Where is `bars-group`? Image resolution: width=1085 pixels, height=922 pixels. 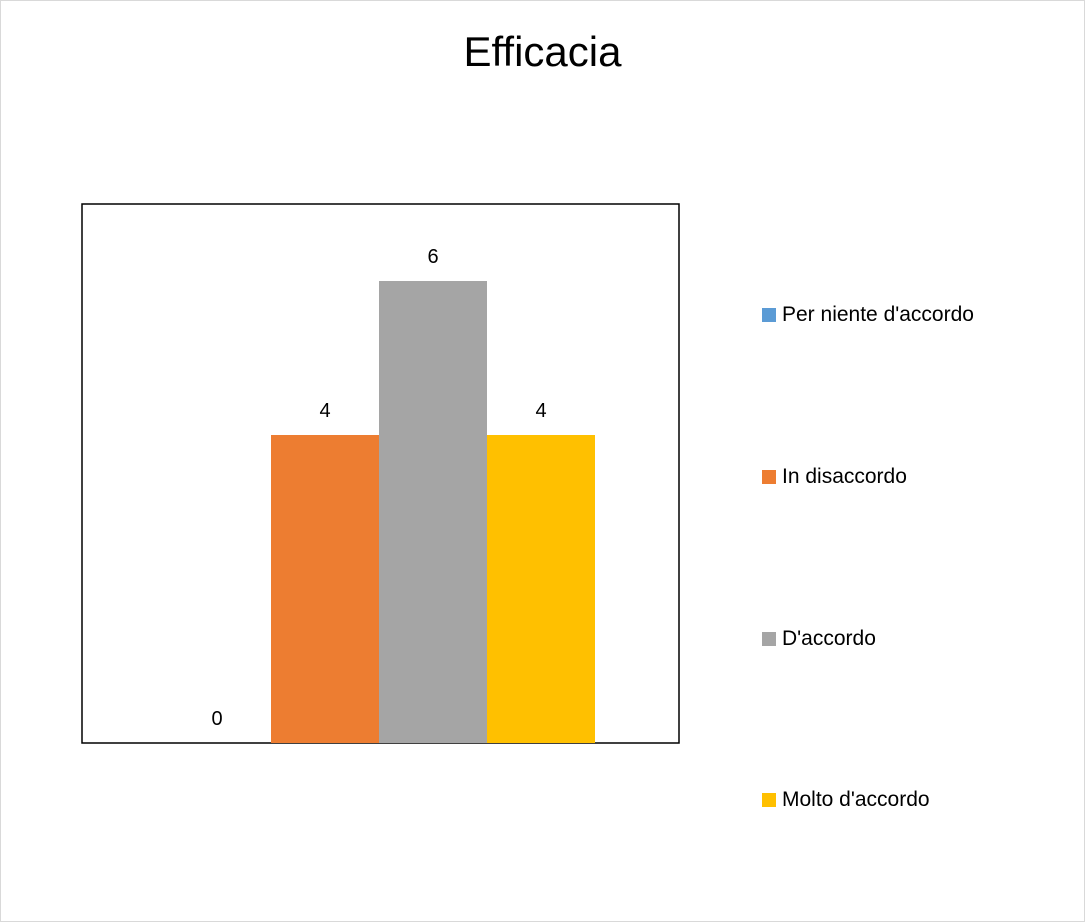 bars-group is located at coordinates (433, 512).